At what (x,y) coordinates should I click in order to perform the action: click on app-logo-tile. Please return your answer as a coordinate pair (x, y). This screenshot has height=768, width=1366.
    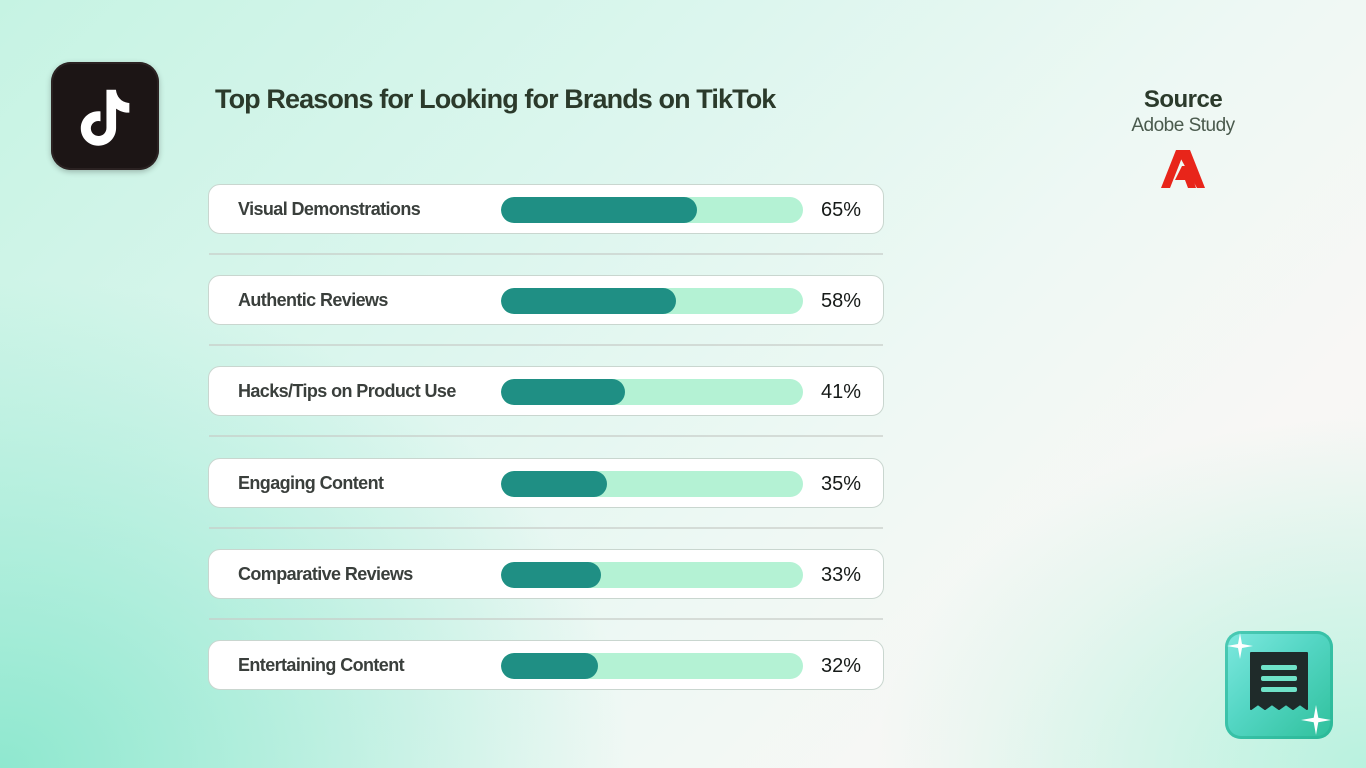
    Looking at the image, I should click on (105, 116).